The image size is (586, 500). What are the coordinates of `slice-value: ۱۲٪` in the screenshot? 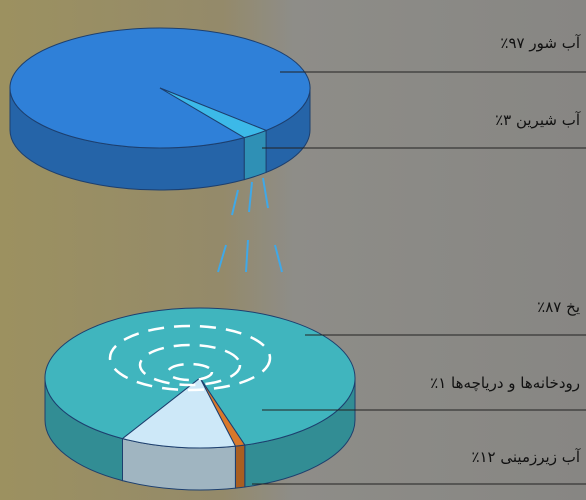 It's located at (483, 457).